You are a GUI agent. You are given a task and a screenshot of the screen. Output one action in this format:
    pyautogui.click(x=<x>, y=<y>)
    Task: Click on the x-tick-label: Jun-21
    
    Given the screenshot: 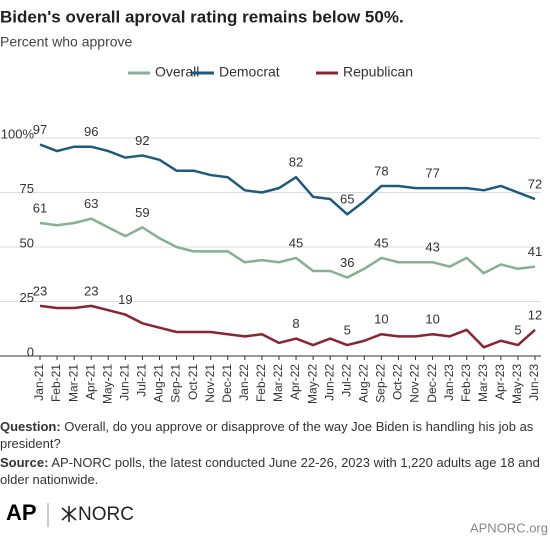 What is the action you would take?
    pyautogui.click(x=125, y=382)
    